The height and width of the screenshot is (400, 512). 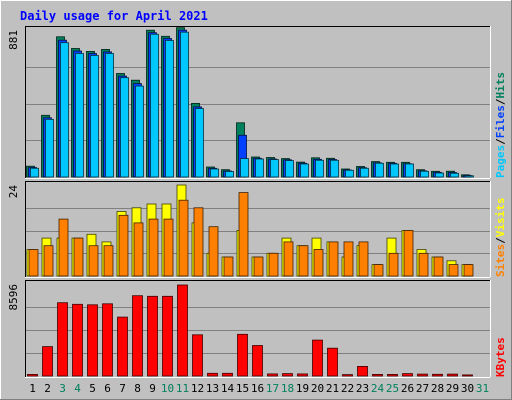 I want to click on day-label-22: 22, so click(x=347, y=388).